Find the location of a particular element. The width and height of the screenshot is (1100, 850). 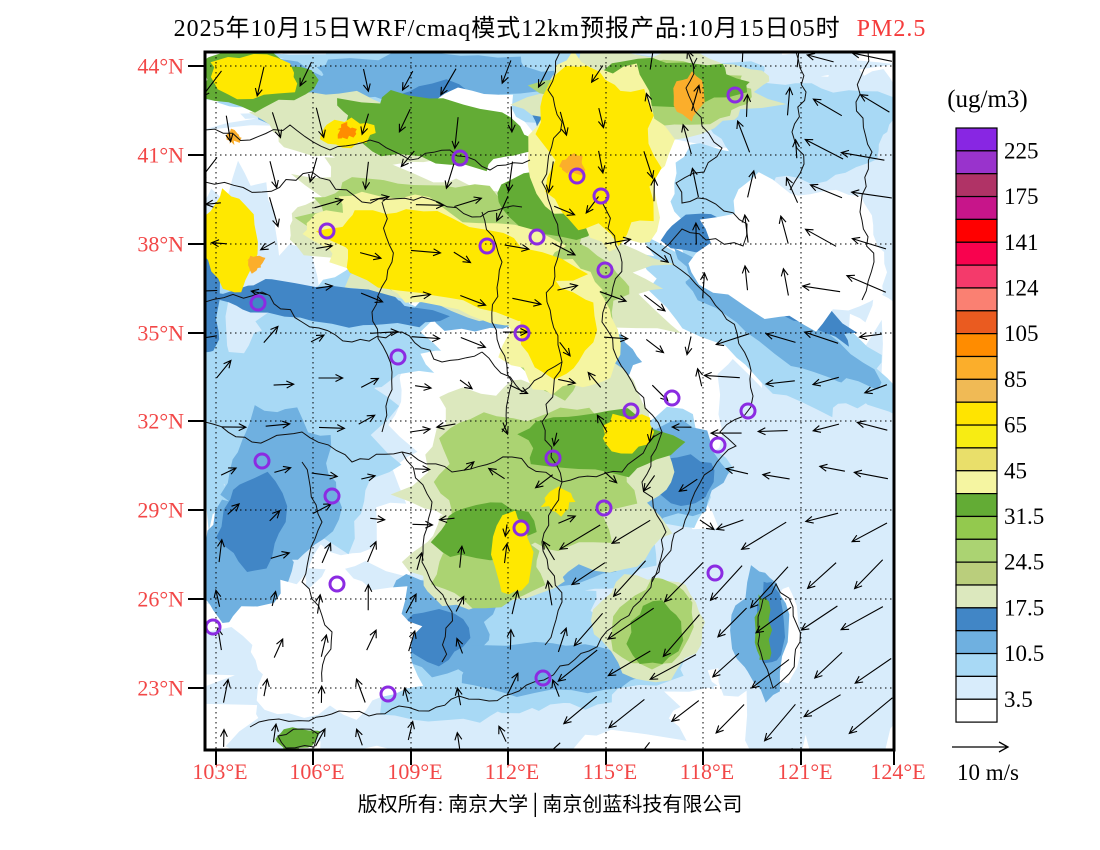

colorbar-tick-label: 85 is located at coordinates (1015, 379).